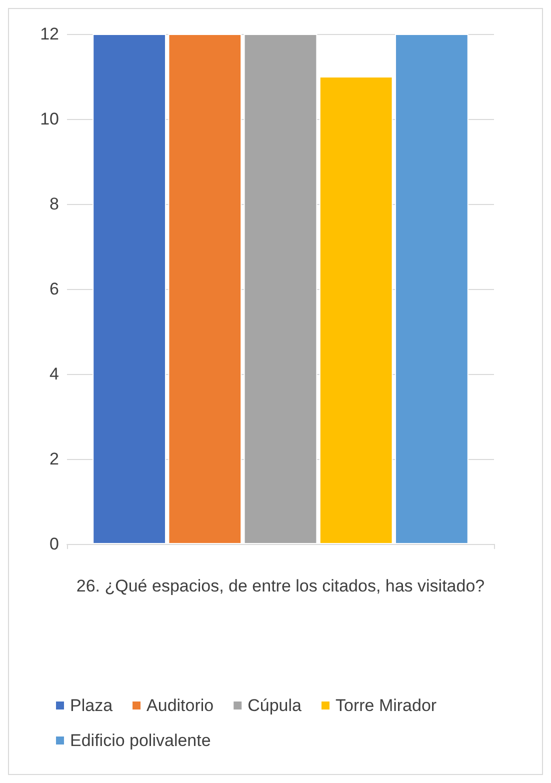  Describe the element at coordinates (54, 289) in the screenshot. I see `y-tick-label: 6` at that location.